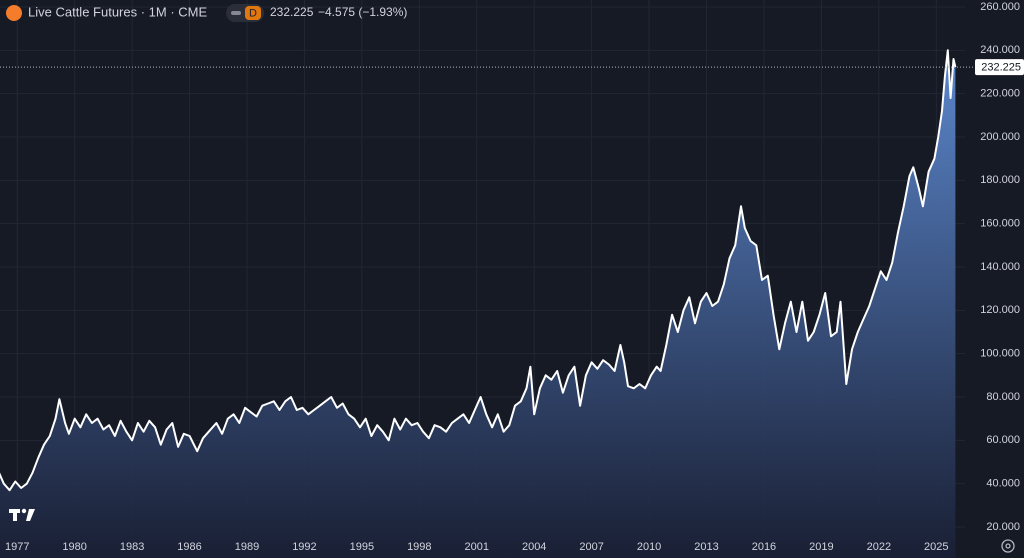  Describe the element at coordinates (1000, 224) in the screenshot. I see `y-tick-label: 160.000` at that location.